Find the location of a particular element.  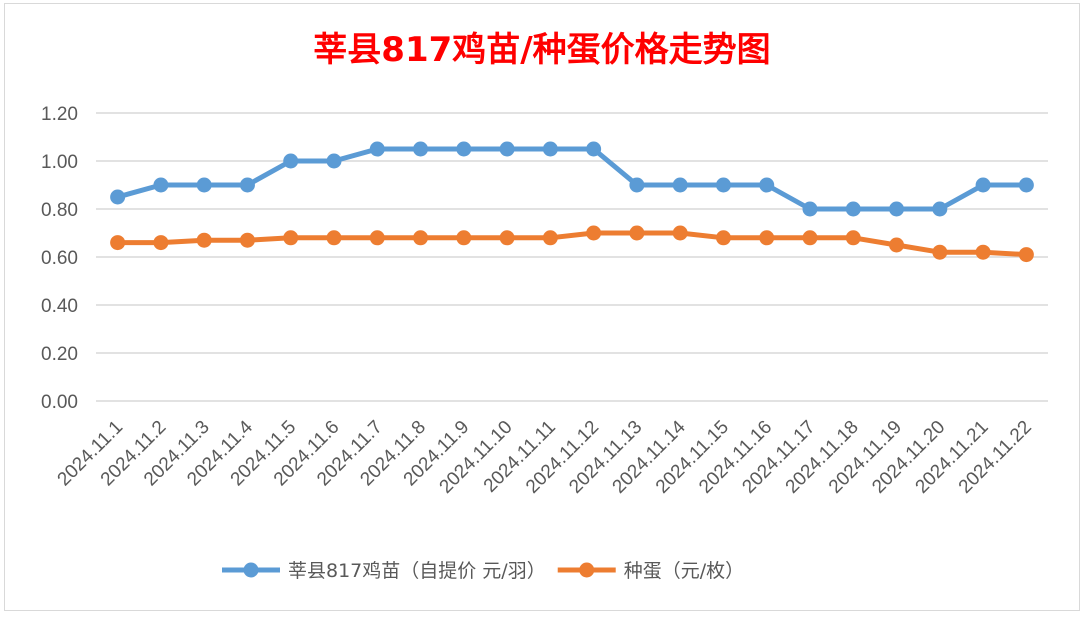

legend-label-1: 种蛋（元/枚） is located at coordinates (684, 571).